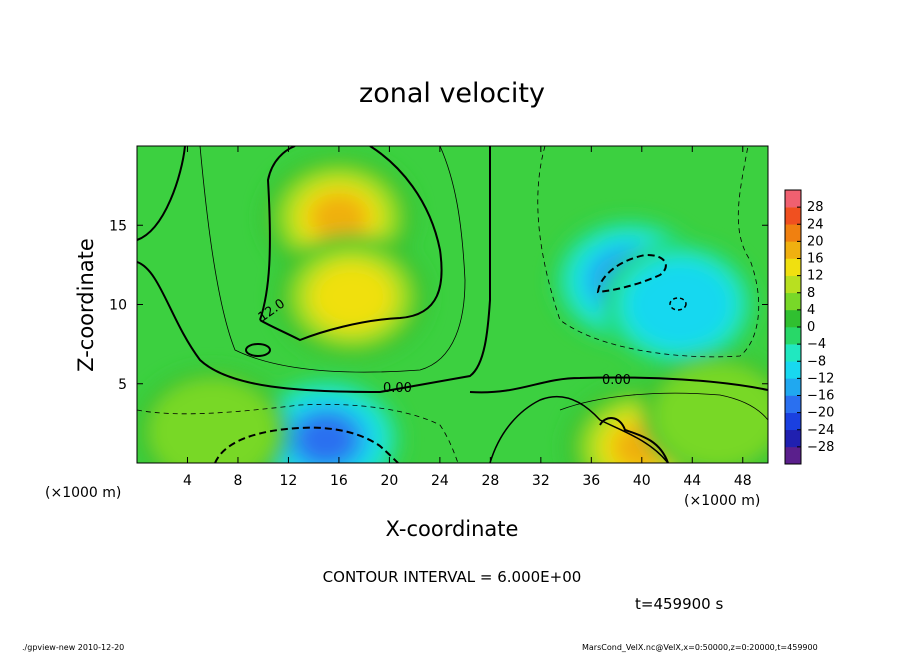  I want to click on x-unit-right: (×1000 m), so click(722, 501).